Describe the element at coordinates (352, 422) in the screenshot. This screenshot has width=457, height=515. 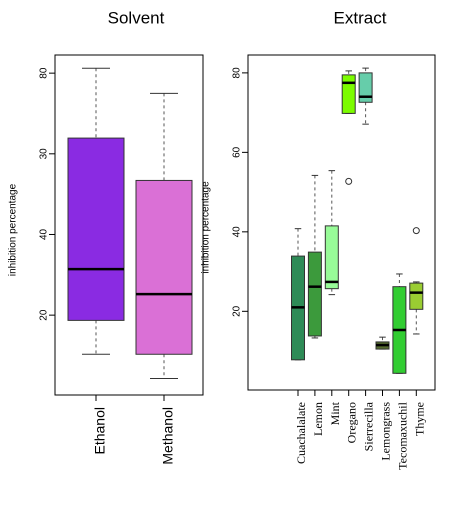
I see `x-tick-label: Oregano` at that location.